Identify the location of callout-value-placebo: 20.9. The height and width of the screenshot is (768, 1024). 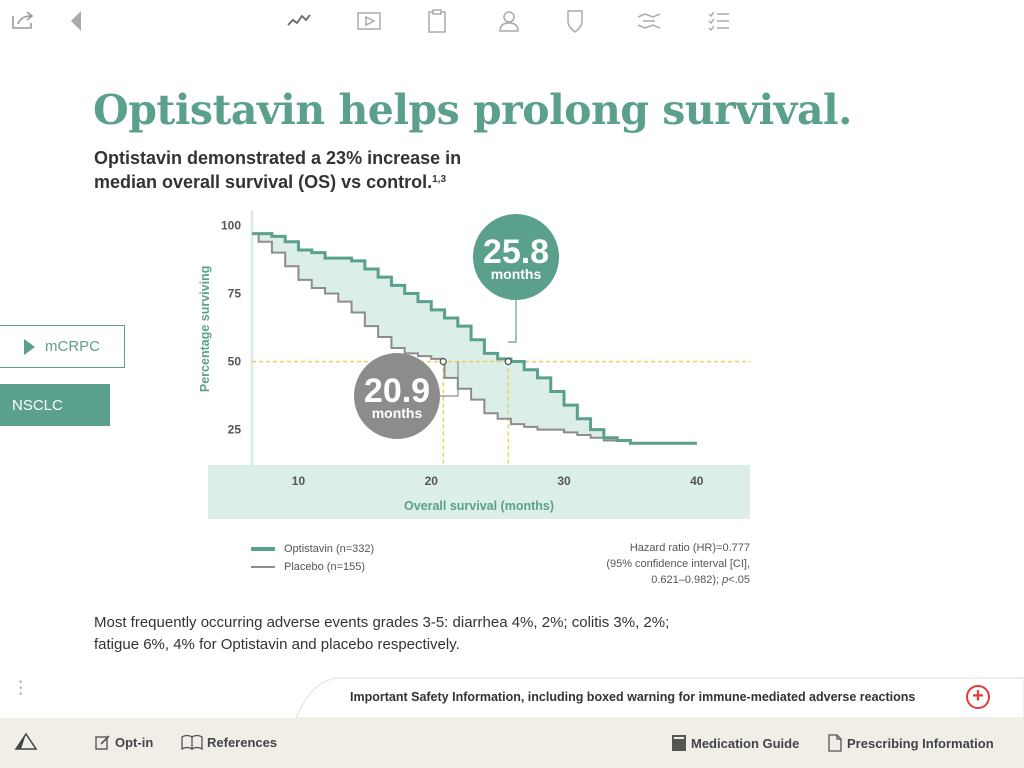
(397, 391).